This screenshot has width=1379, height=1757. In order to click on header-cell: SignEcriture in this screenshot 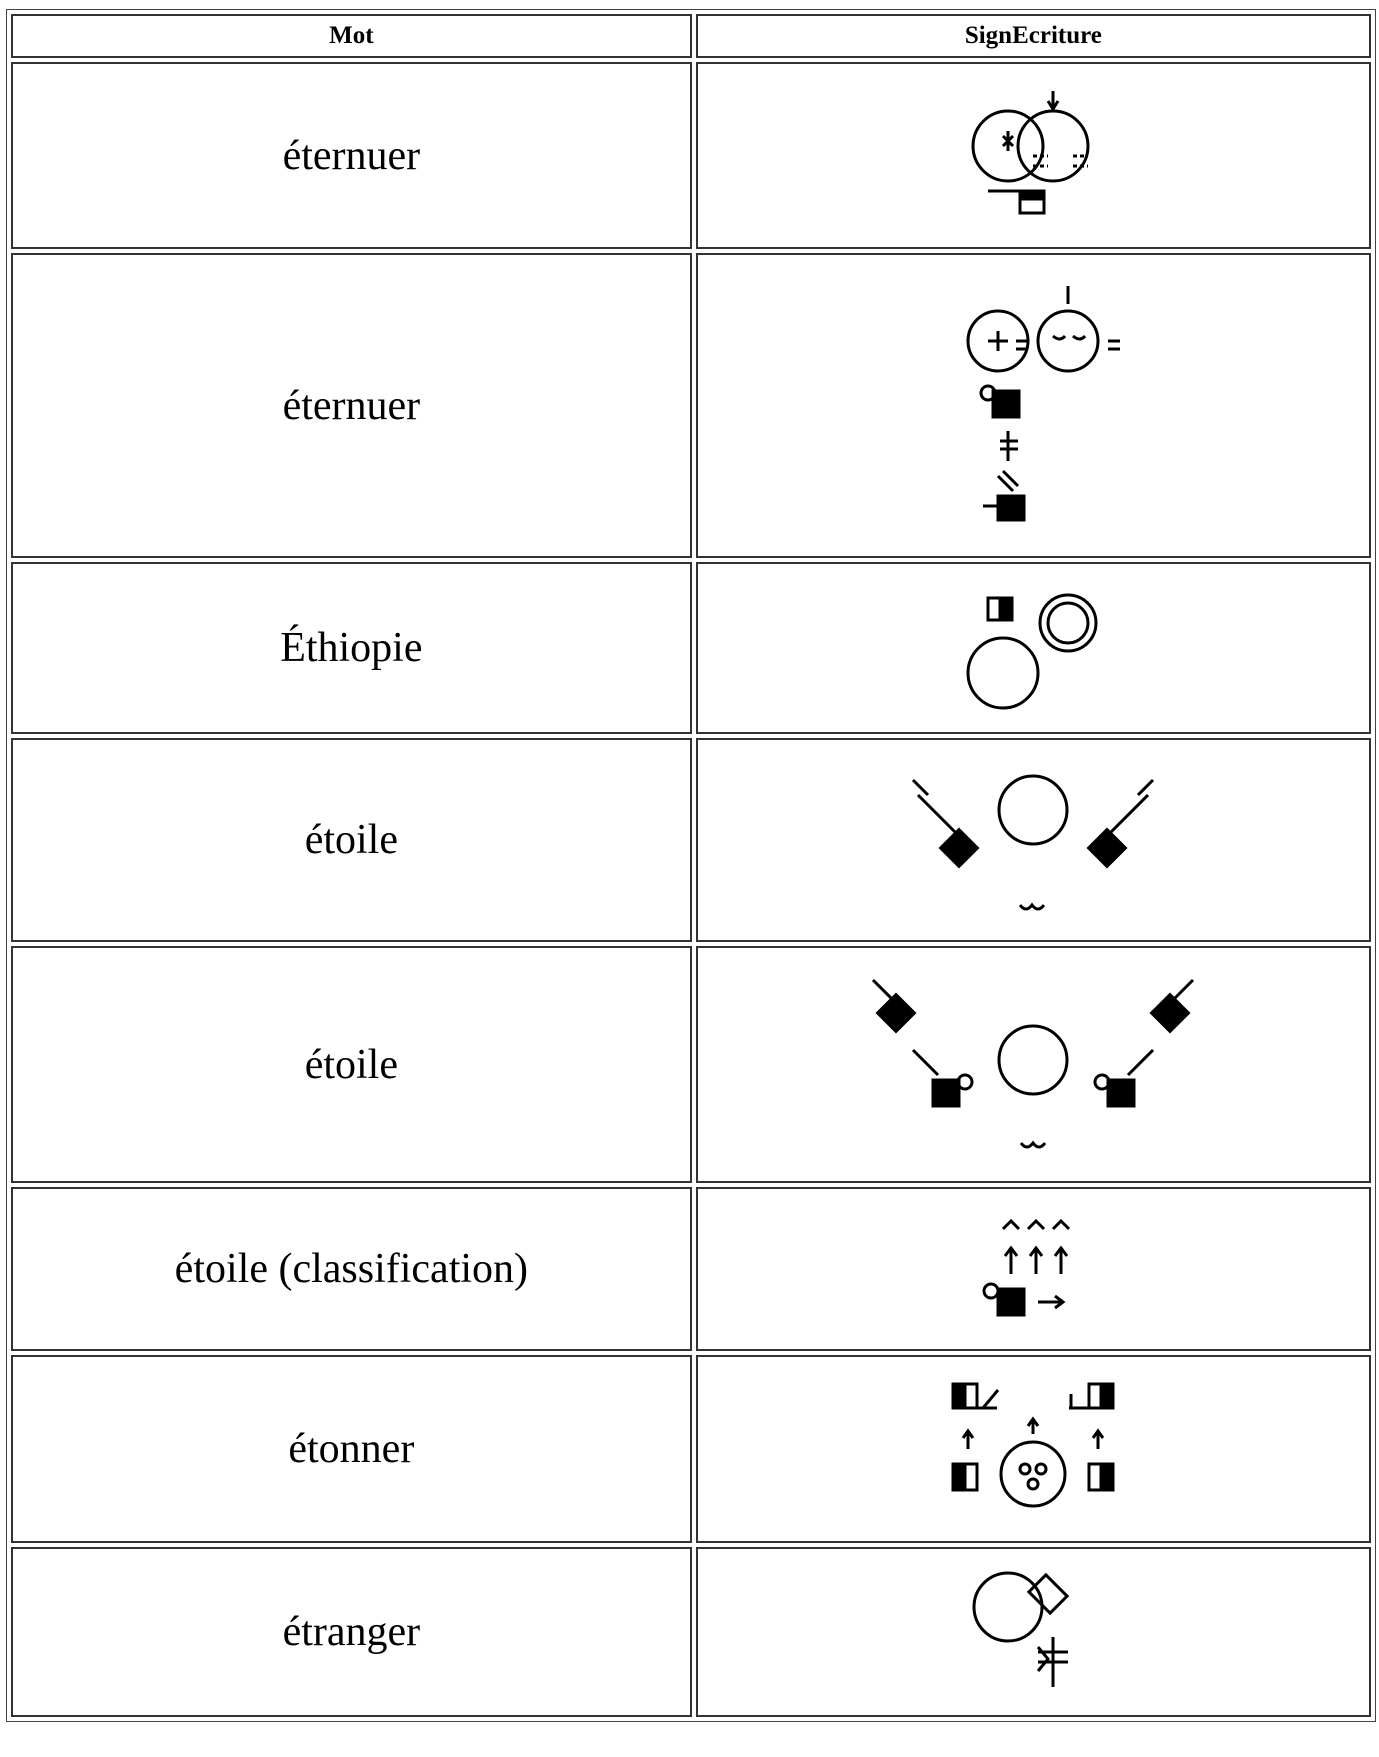, I will do `click(1033, 36)`.